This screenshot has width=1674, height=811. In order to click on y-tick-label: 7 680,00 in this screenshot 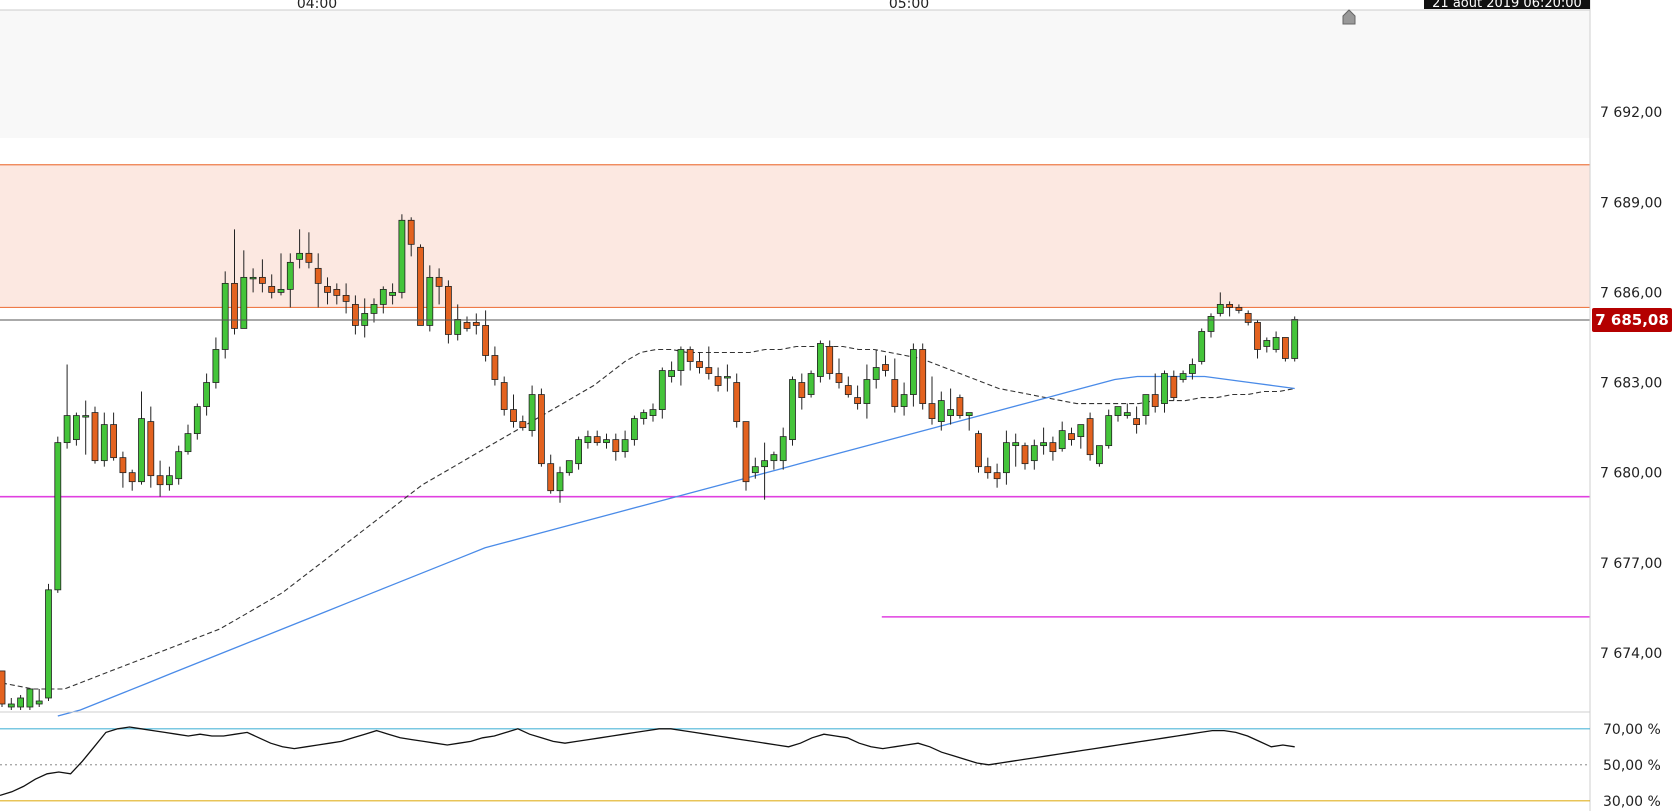, I will do `click(1631, 474)`.